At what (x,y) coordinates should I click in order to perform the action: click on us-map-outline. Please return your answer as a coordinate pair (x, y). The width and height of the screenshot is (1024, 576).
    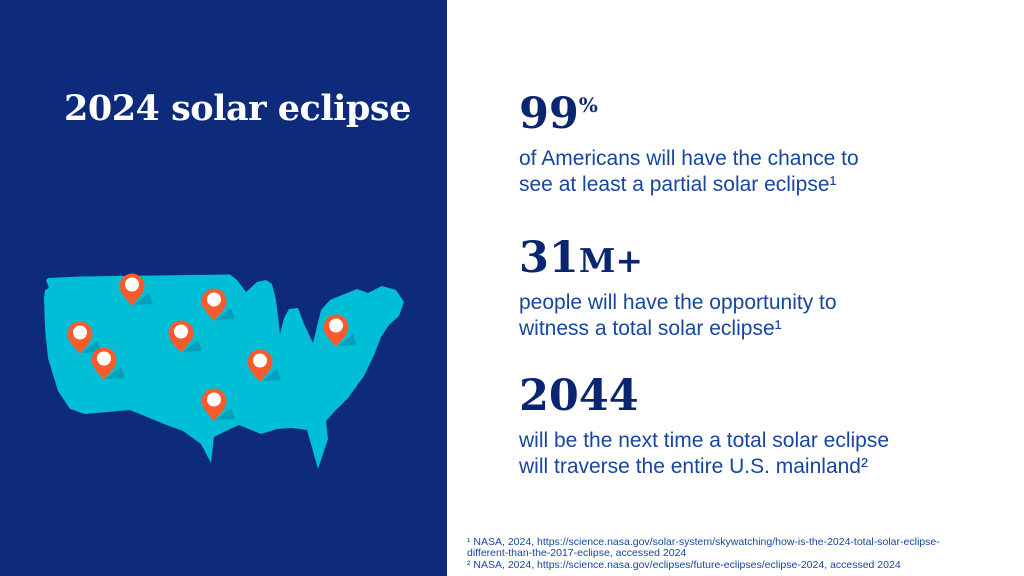
    Looking at the image, I should click on (224, 371).